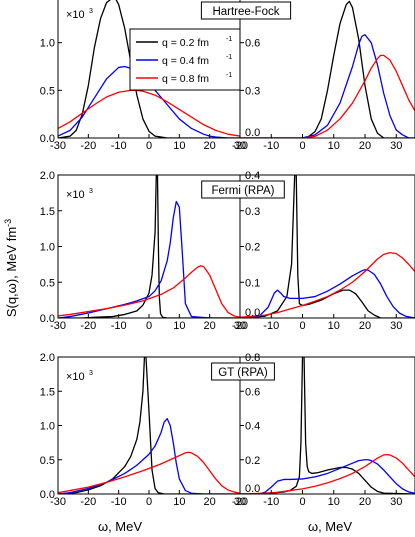 Image resolution: width=415 pixels, height=537 pixels. Describe the element at coordinates (252, 176) in the screenshot. I see `y-tick-label: 0.4` at that location.